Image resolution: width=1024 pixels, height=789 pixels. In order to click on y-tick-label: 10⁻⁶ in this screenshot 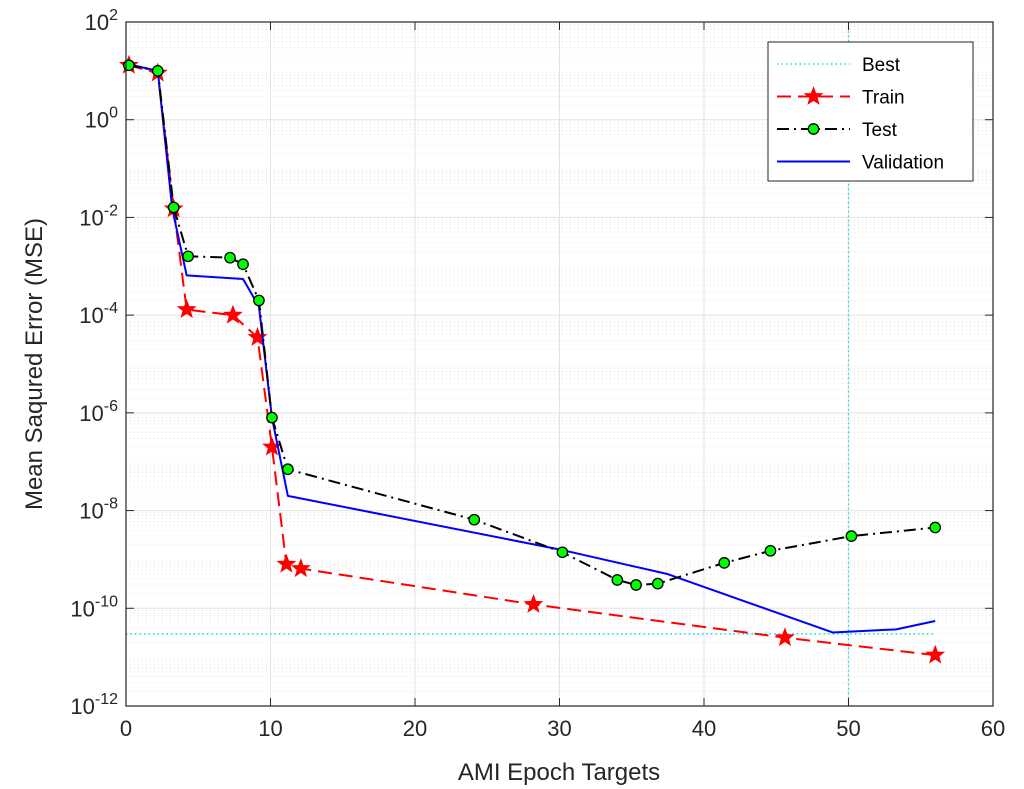, I will do `click(98, 412)`.